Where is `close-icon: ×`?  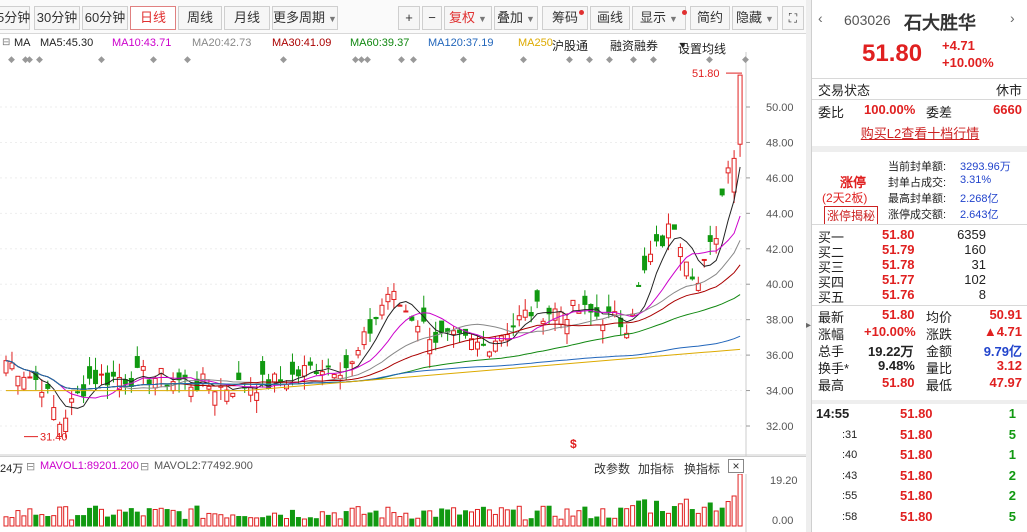 close-icon: × is located at coordinates (736, 466).